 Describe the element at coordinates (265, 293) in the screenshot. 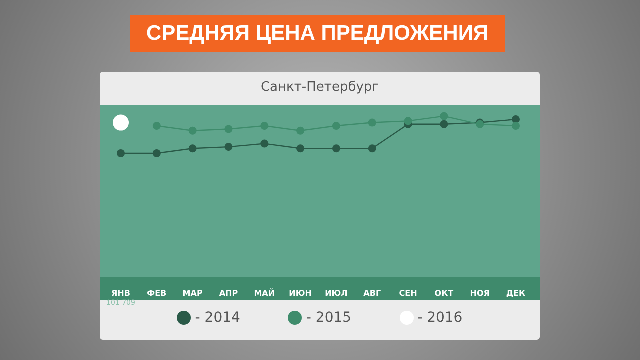

I see `x-tick-label: МАЙ` at that location.